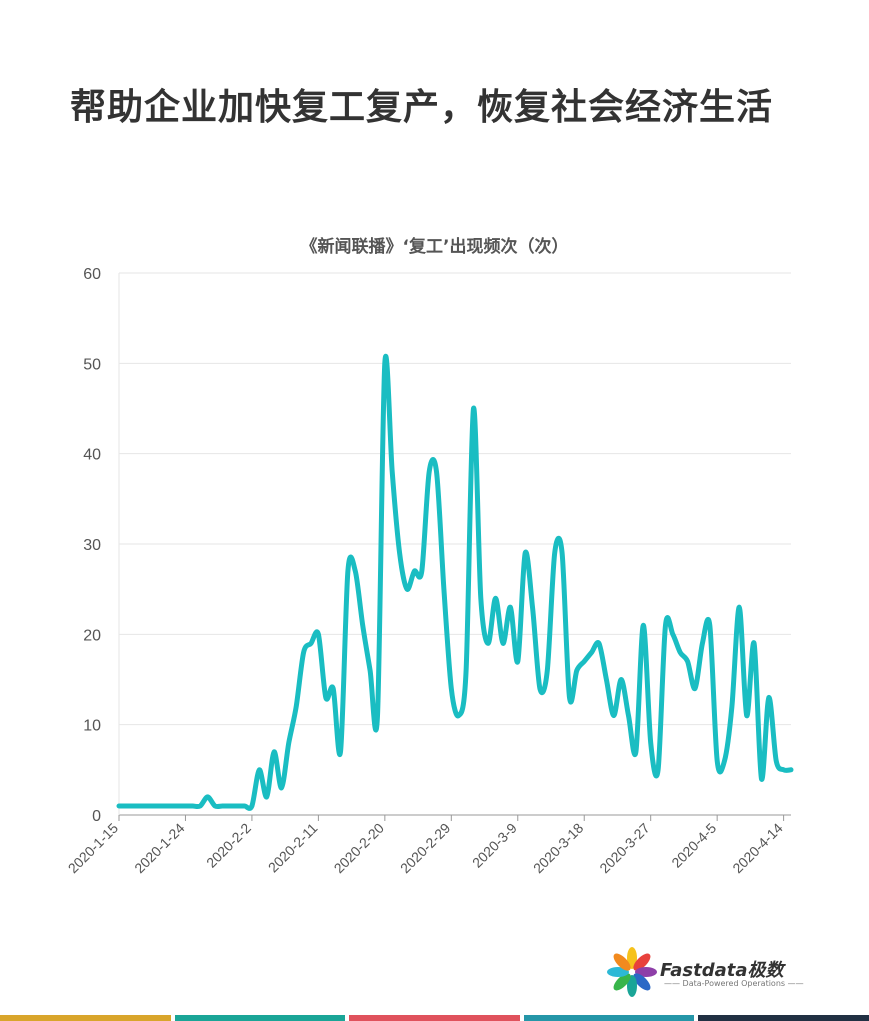  I want to click on x-tick-label: 2020-2-11, so click(293, 848).